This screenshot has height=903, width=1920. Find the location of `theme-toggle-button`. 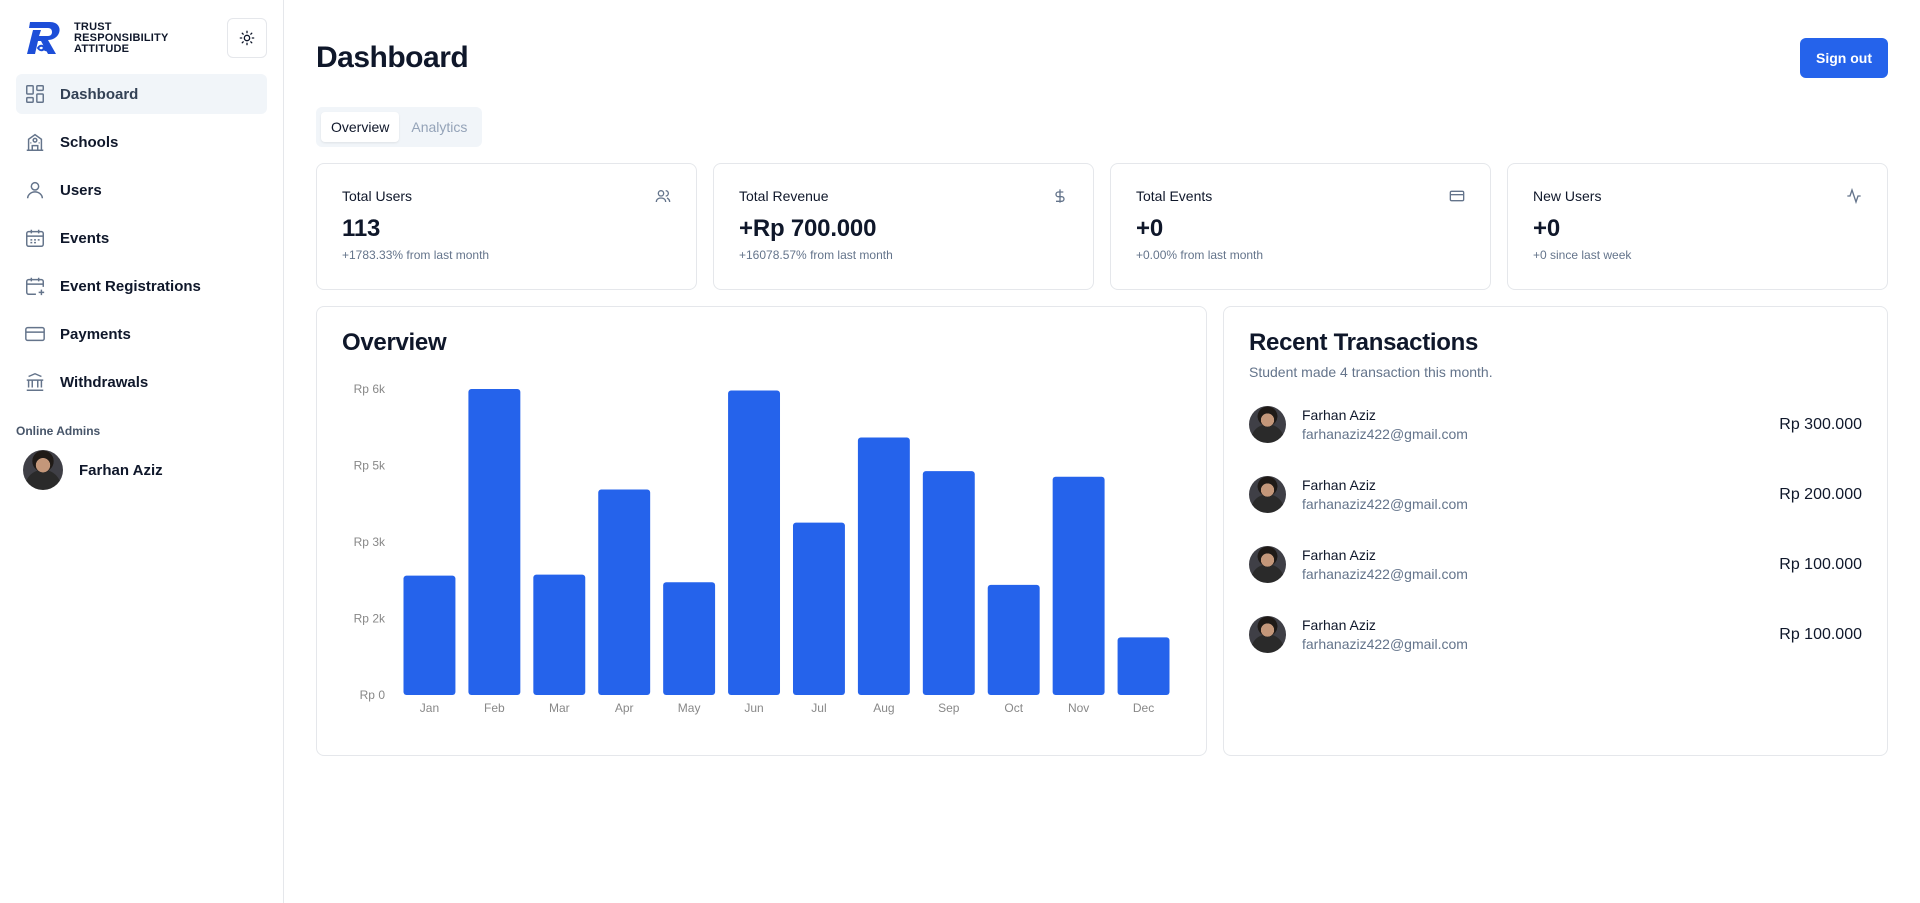

theme-toggle-button is located at coordinates (247, 38).